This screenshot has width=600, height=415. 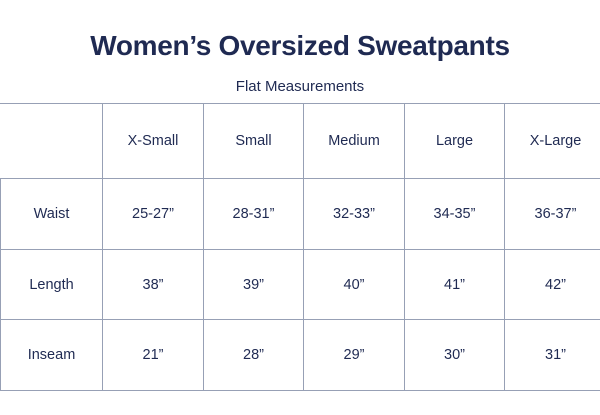 I want to click on cell-inseam-medium: 29”, so click(x=353, y=355).